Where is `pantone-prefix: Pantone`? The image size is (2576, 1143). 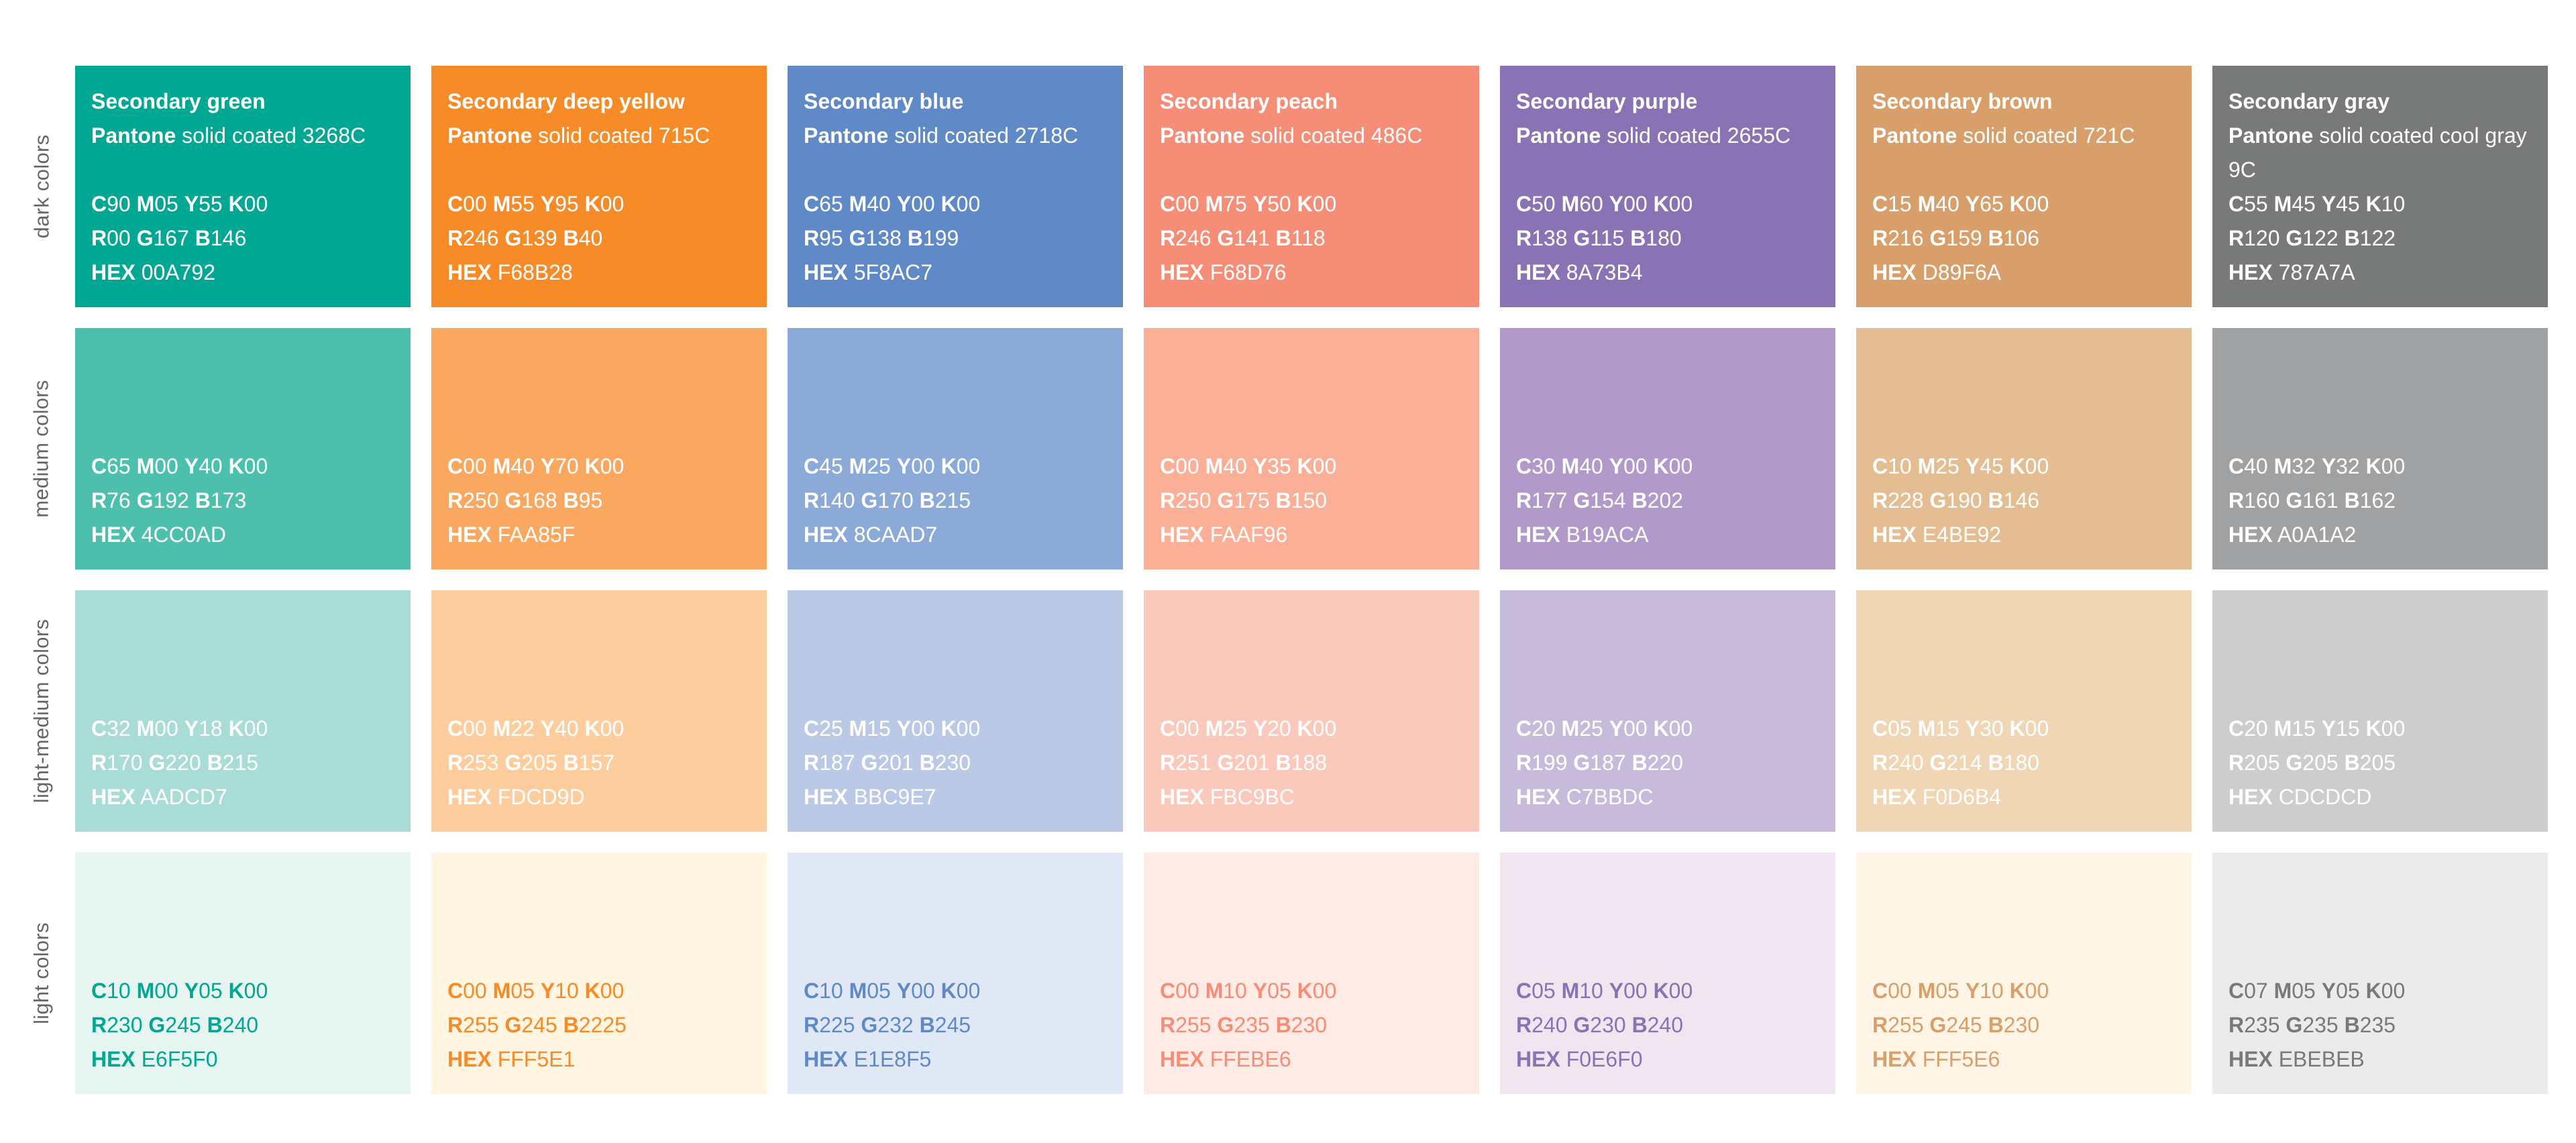
pantone-prefix: Pantone is located at coordinates (1914, 135).